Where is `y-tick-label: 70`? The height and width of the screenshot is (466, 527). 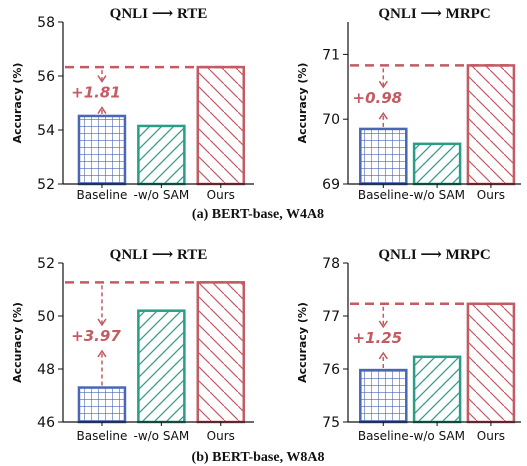 y-tick-label: 70 is located at coordinates (331, 120).